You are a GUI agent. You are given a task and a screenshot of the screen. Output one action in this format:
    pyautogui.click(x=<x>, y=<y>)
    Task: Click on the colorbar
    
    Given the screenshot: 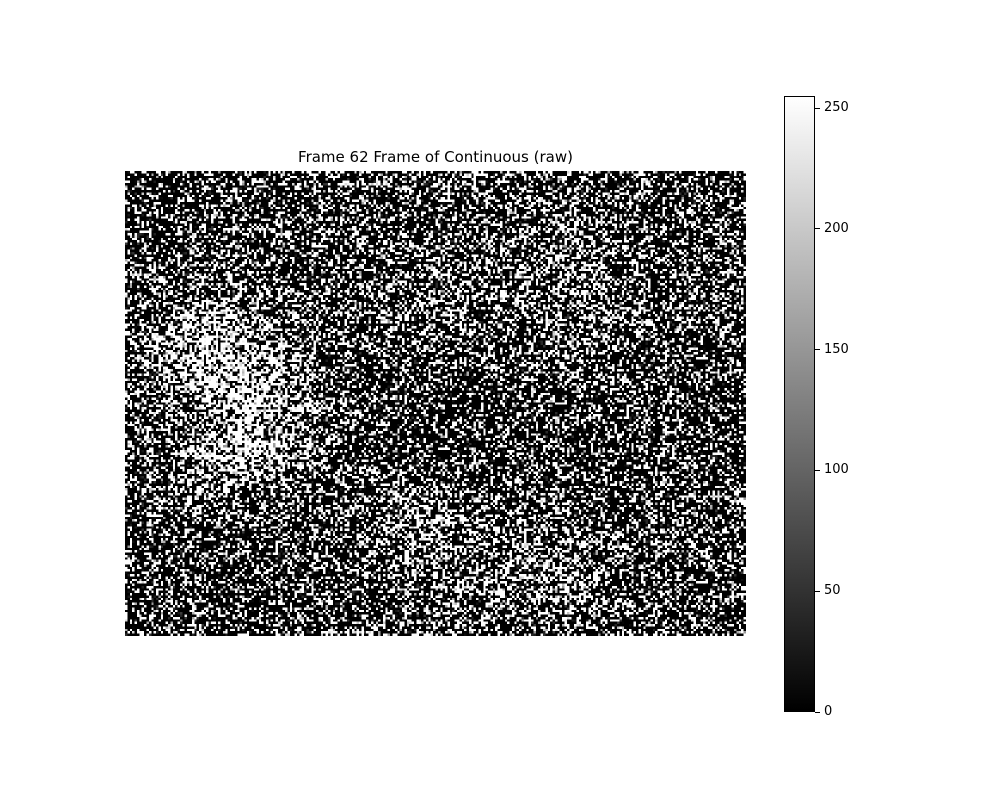 What is the action you would take?
    pyautogui.click(x=799, y=404)
    